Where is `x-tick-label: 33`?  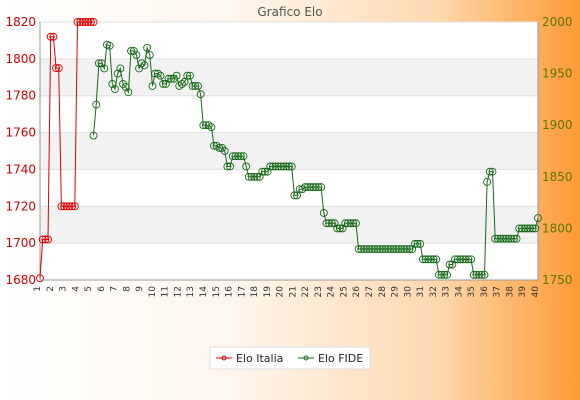
x-tick-label: 33 is located at coordinates (447, 291).